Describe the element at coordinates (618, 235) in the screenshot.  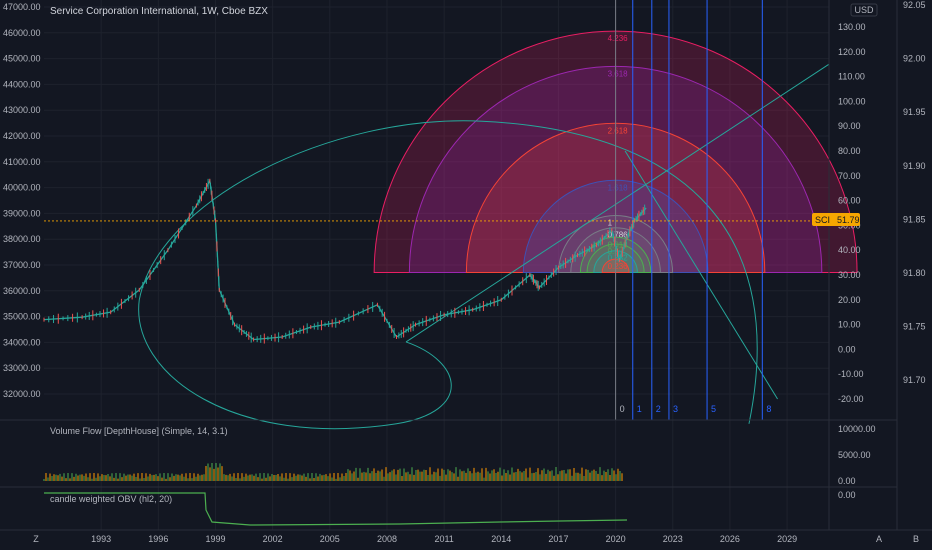
I see `fib-level-label: 0.786` at that location.